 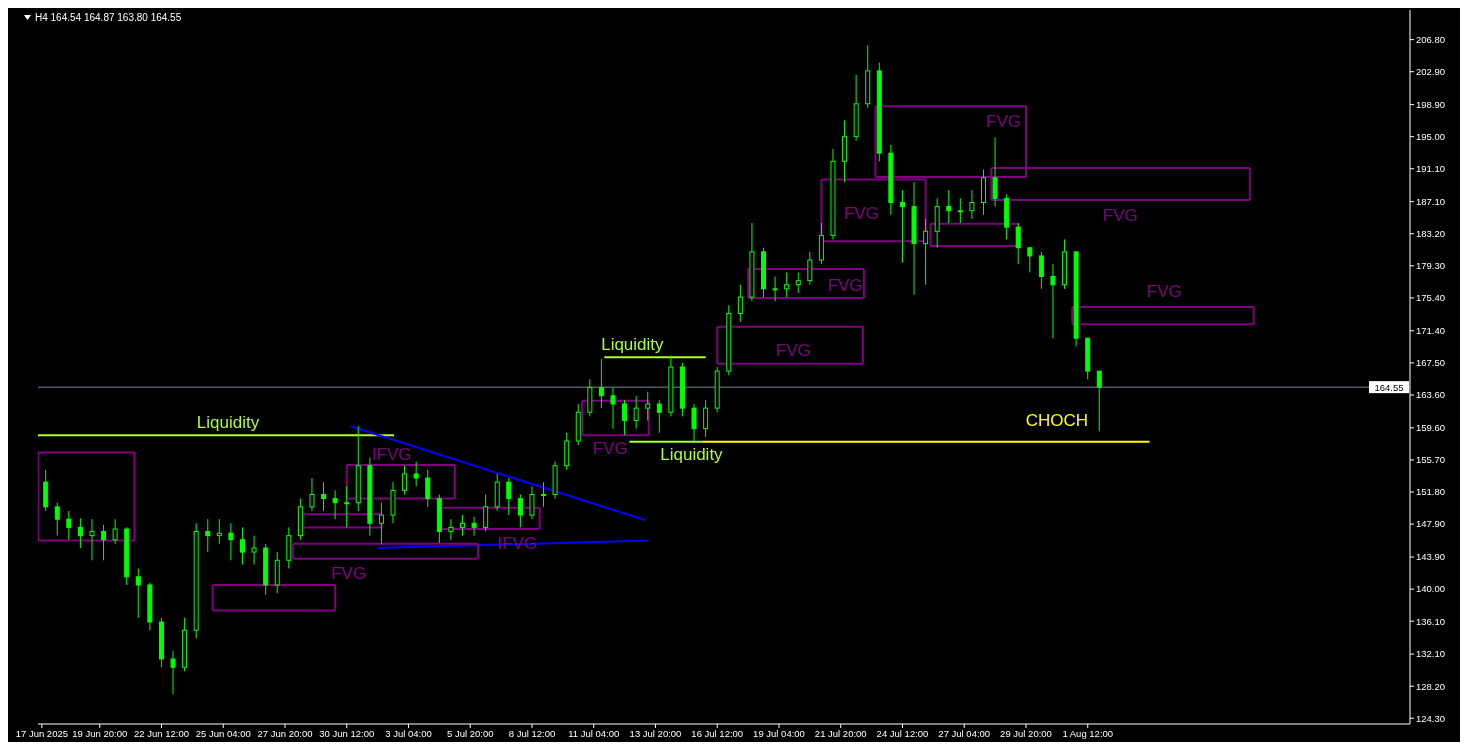 What do you see at coordinates (1120, 216) in the screenshot?
I see `text: FVG` at bounding box center [1120, 216].